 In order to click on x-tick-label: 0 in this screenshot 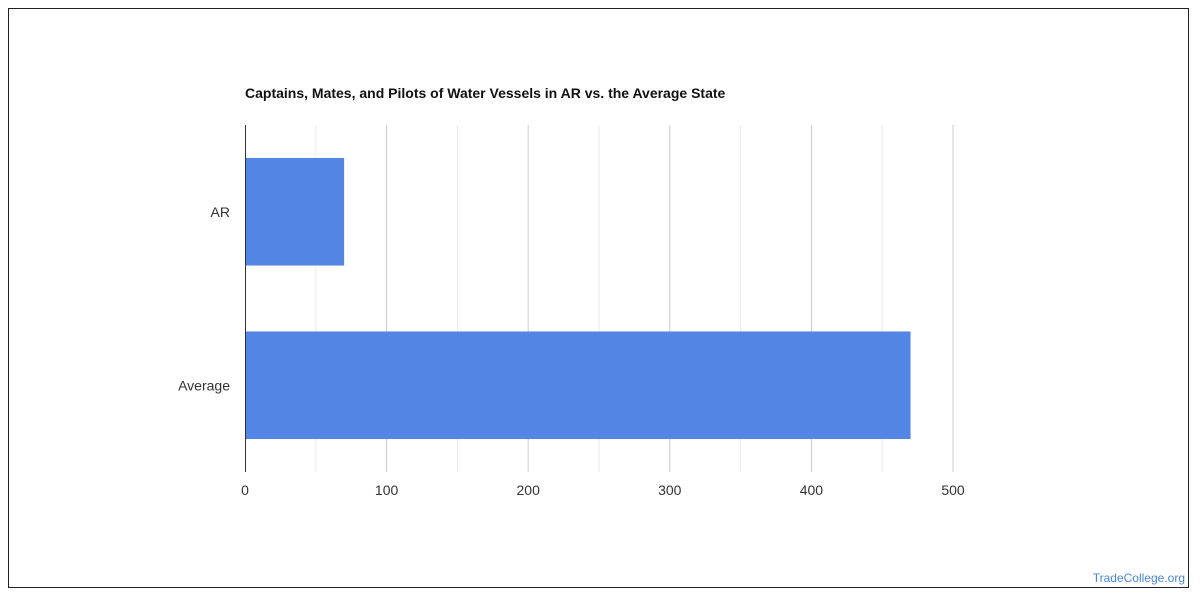, I will do `click(245, 490)`.